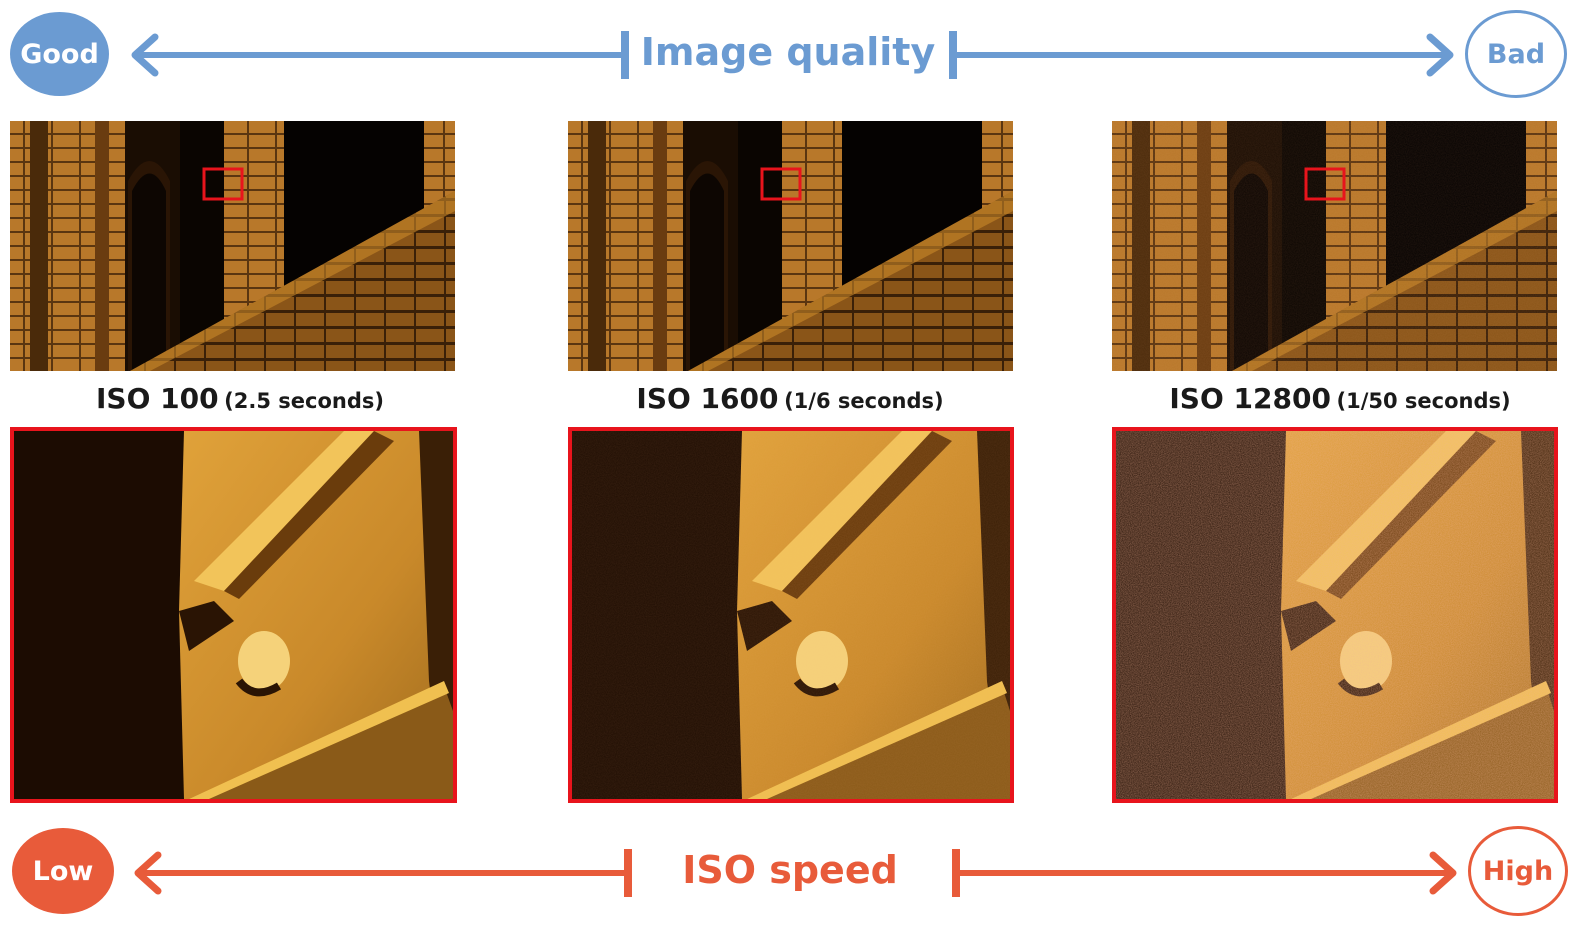 This screenshot has width=1593, height=928. Describe the element at coordinates (1516, 54) in the screenshot. I see `bad-badge: Bad` at that location.